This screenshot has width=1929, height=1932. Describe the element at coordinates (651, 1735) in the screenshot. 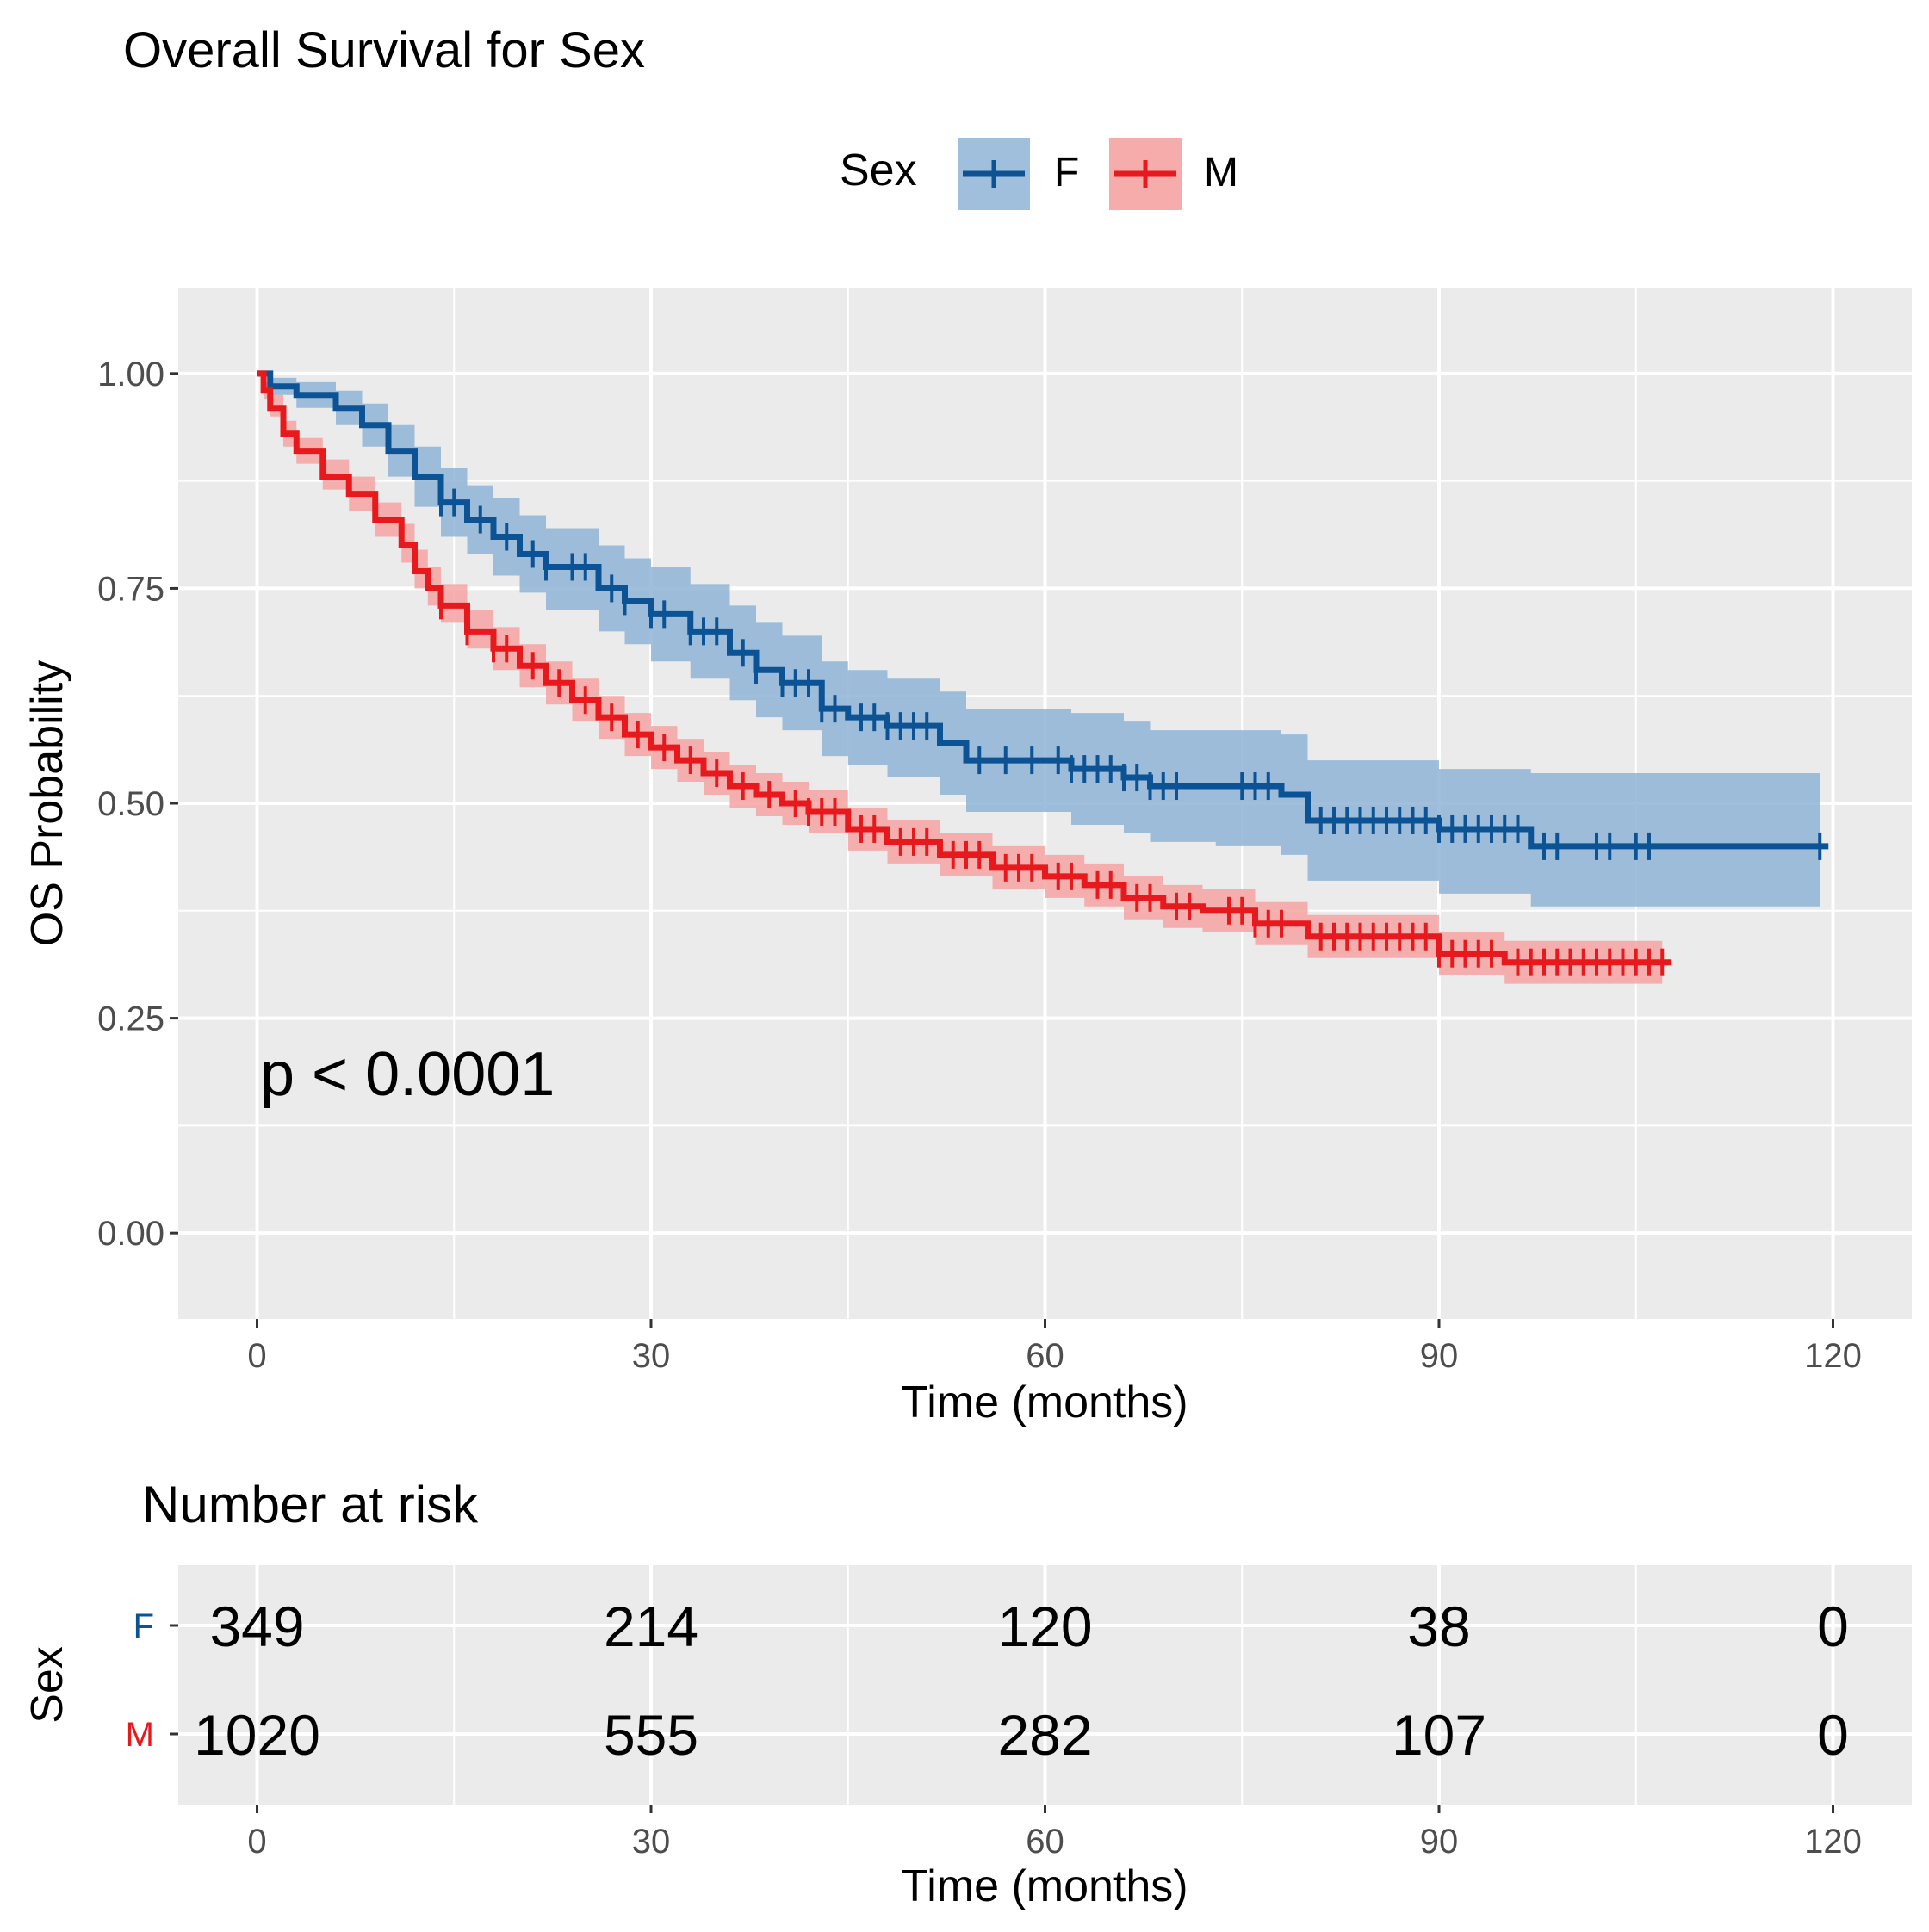

I see `risk-count-m: 555` at that location.